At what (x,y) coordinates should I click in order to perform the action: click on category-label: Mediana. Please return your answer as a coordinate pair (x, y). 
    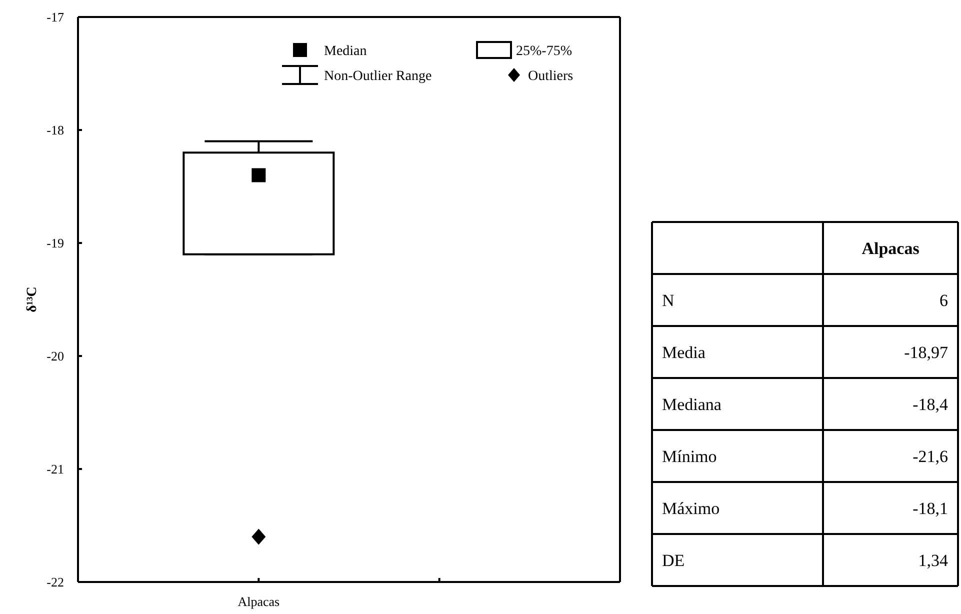
    Looking at the image, I should click on (692, 404).